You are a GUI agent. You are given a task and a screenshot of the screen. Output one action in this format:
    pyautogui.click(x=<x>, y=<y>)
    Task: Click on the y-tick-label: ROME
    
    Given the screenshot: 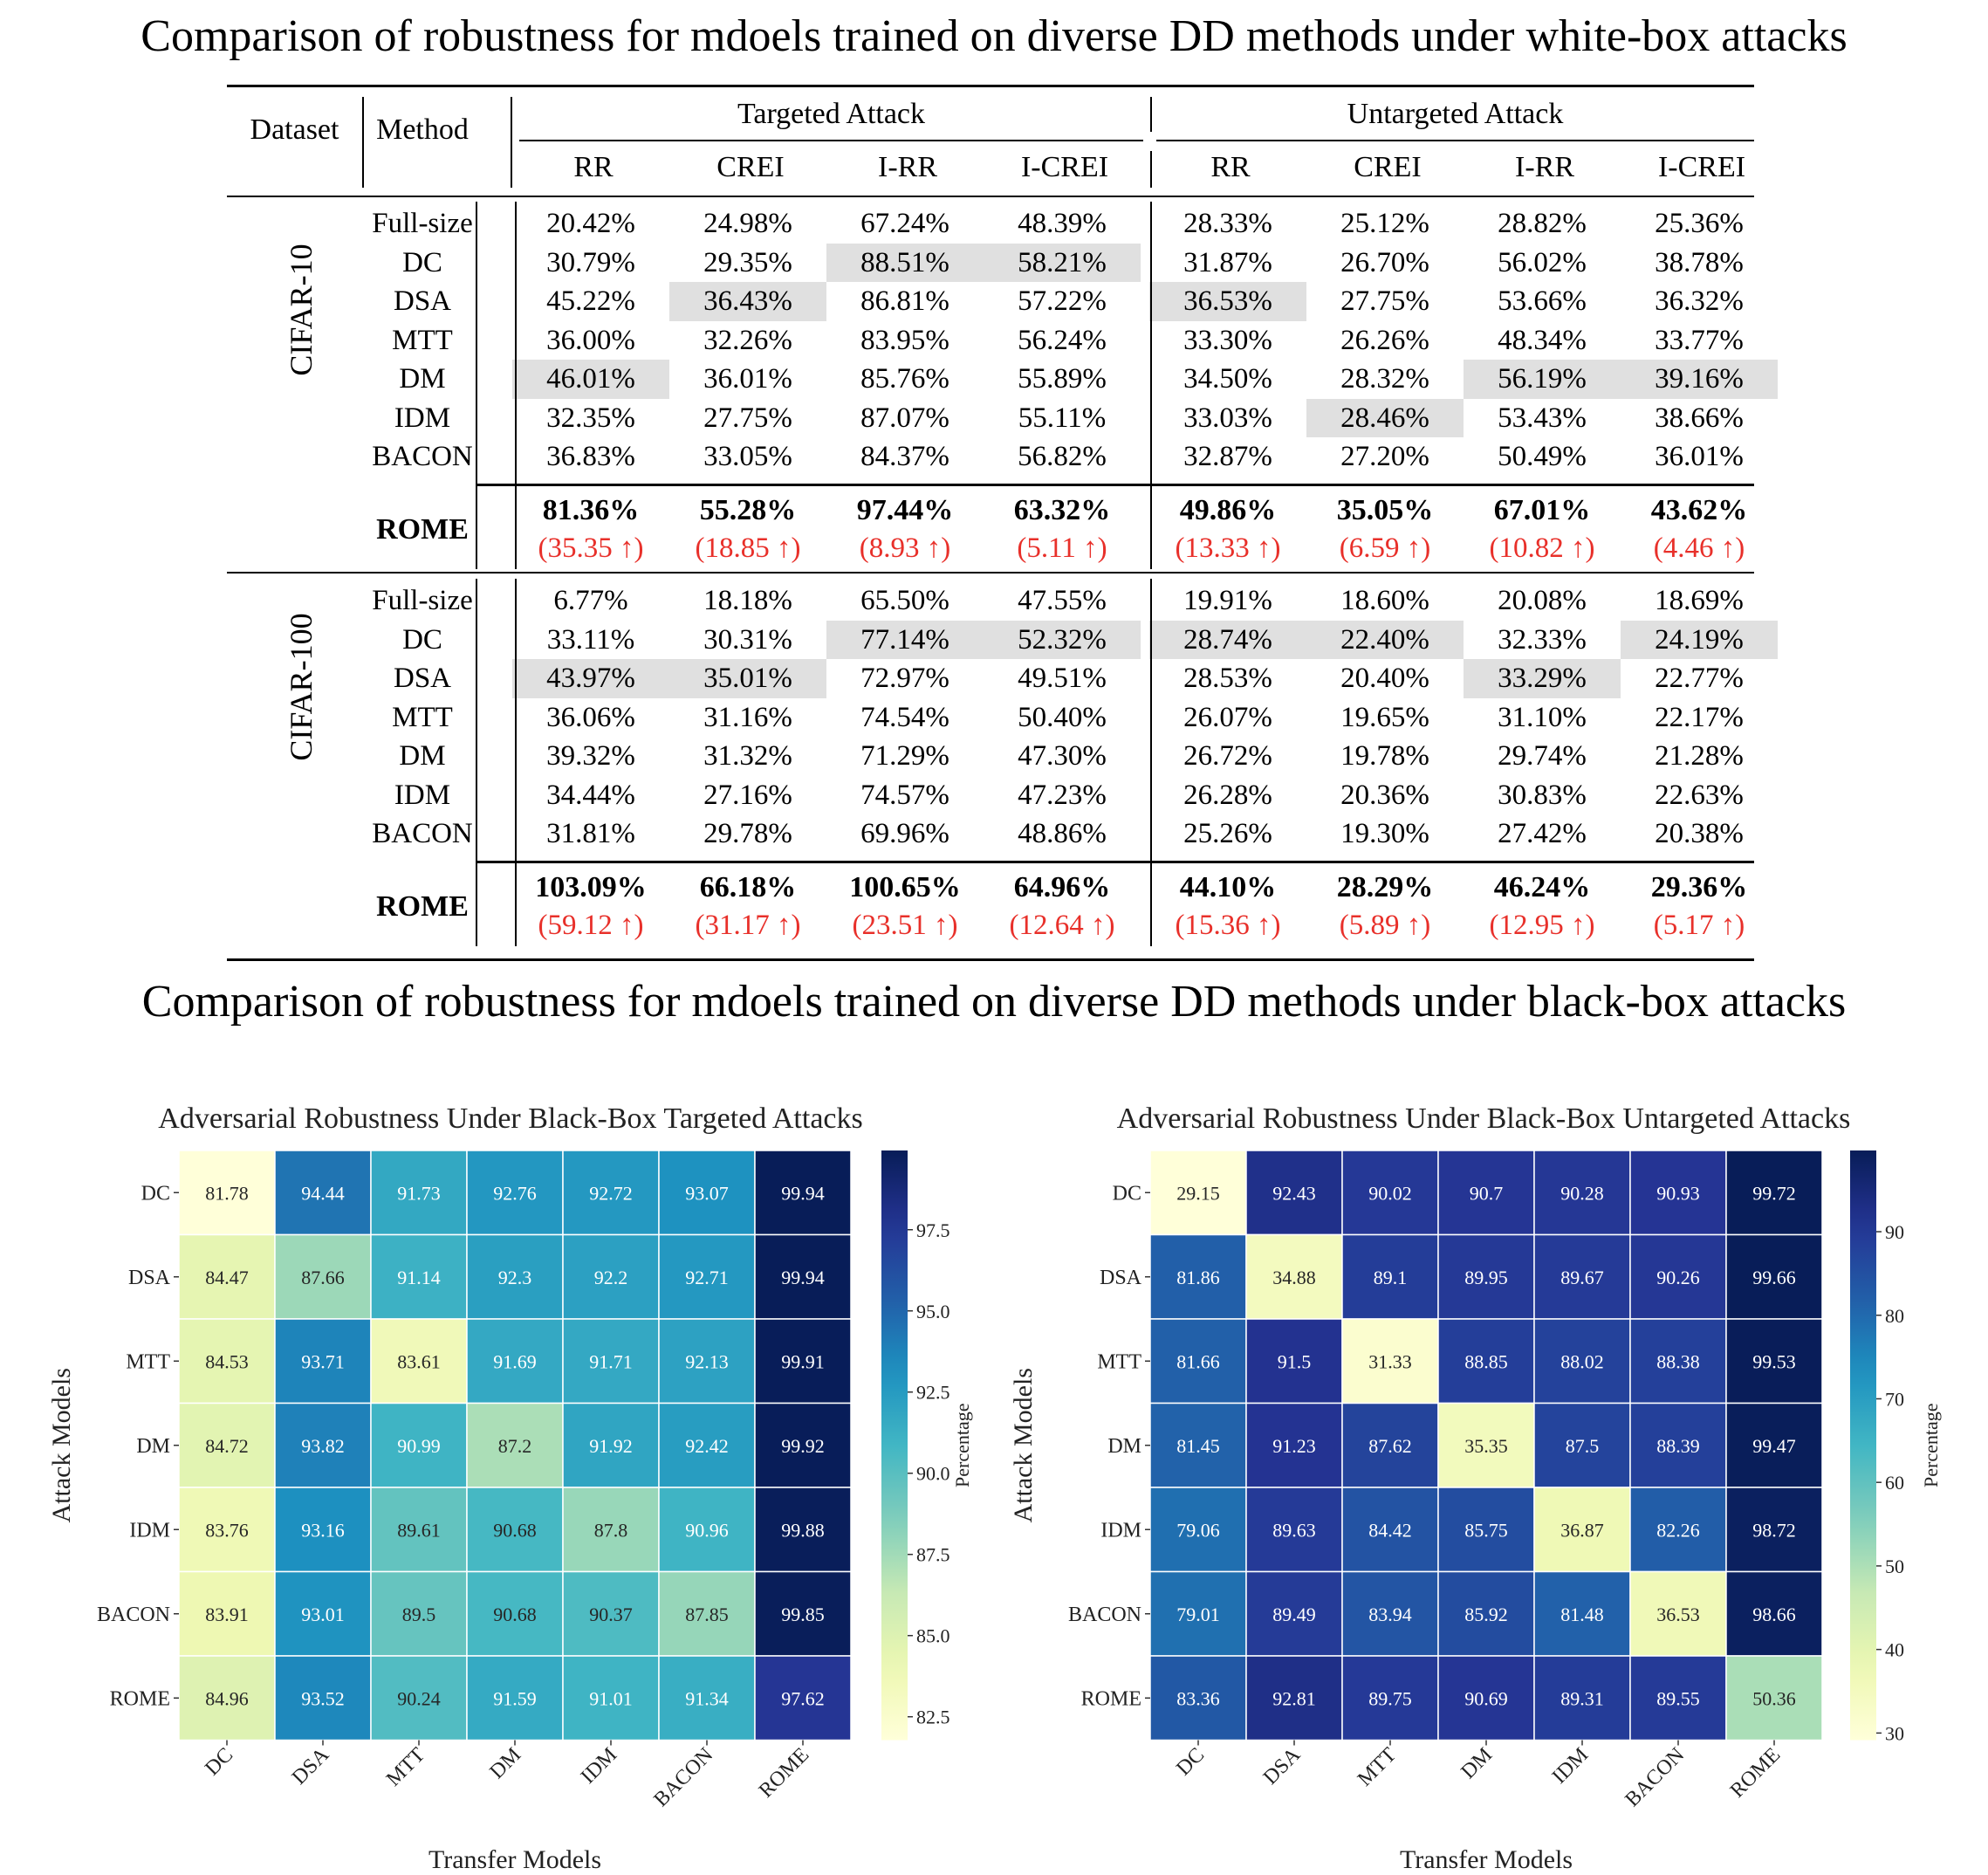 What is the action you would take?
    pyautogui.click(x=140, y=1698)
    